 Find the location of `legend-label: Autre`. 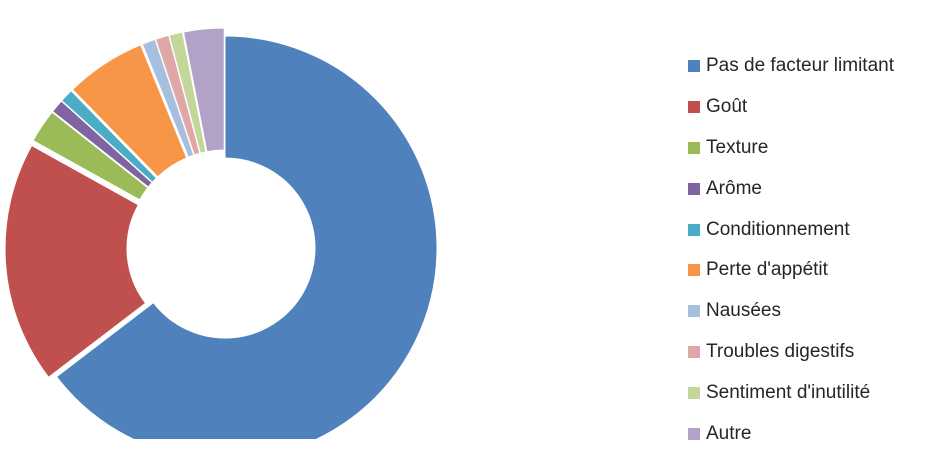

legend-label: Autre is located at coordinates (729, 433).